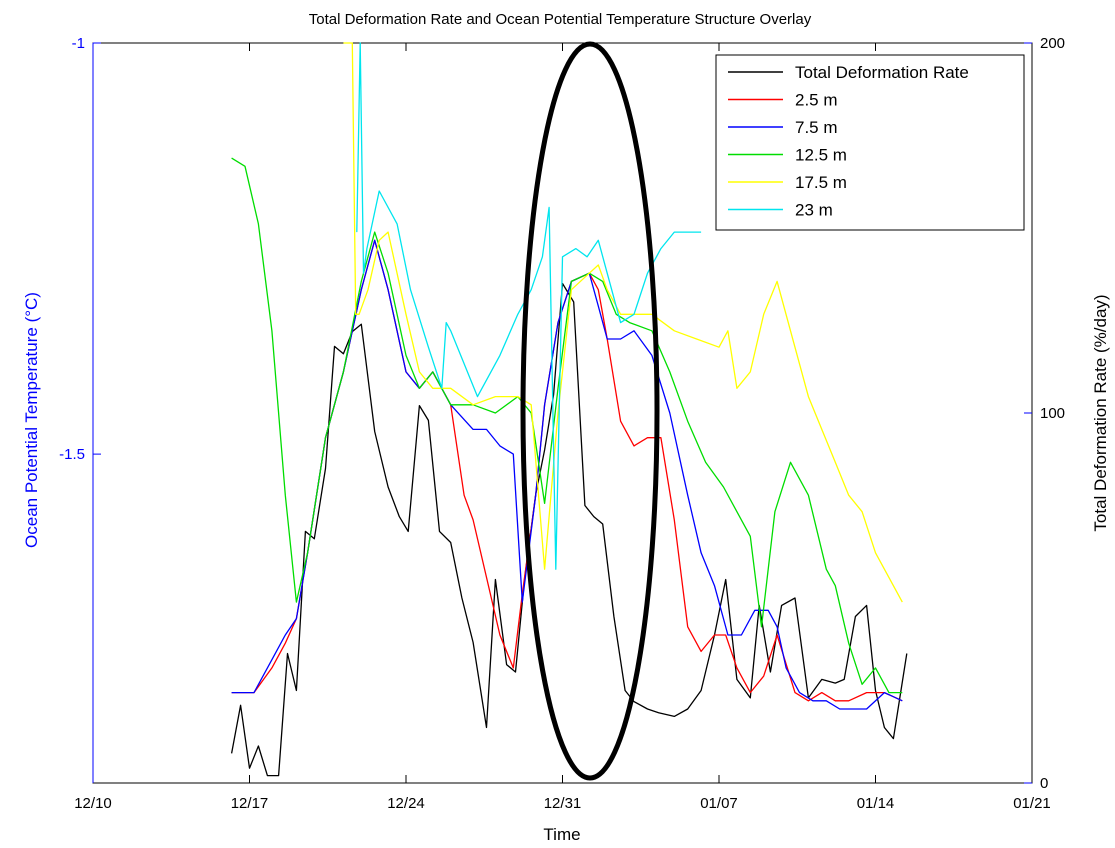 Image resolution: width=1115 pixels, height=848 pixels. Describe the element at coordinates (876, 803) in the screenshot. I see `x-tick-label: 01/14` at that location.